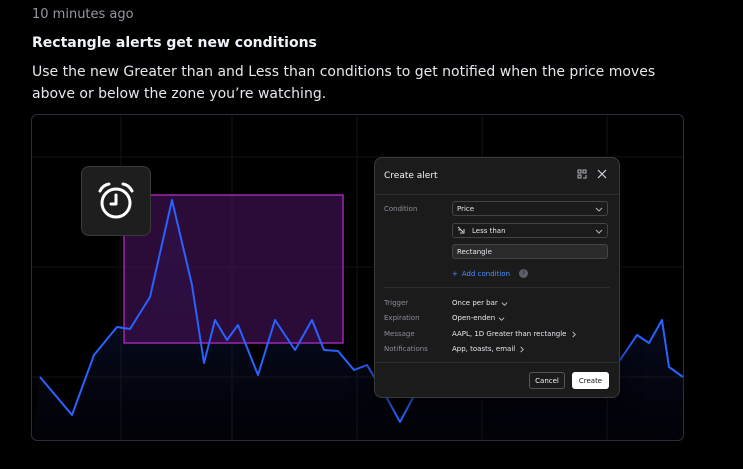 This screenshot has width=743, height=469. I want to click on dialog-header-divider, so click(497, 194).